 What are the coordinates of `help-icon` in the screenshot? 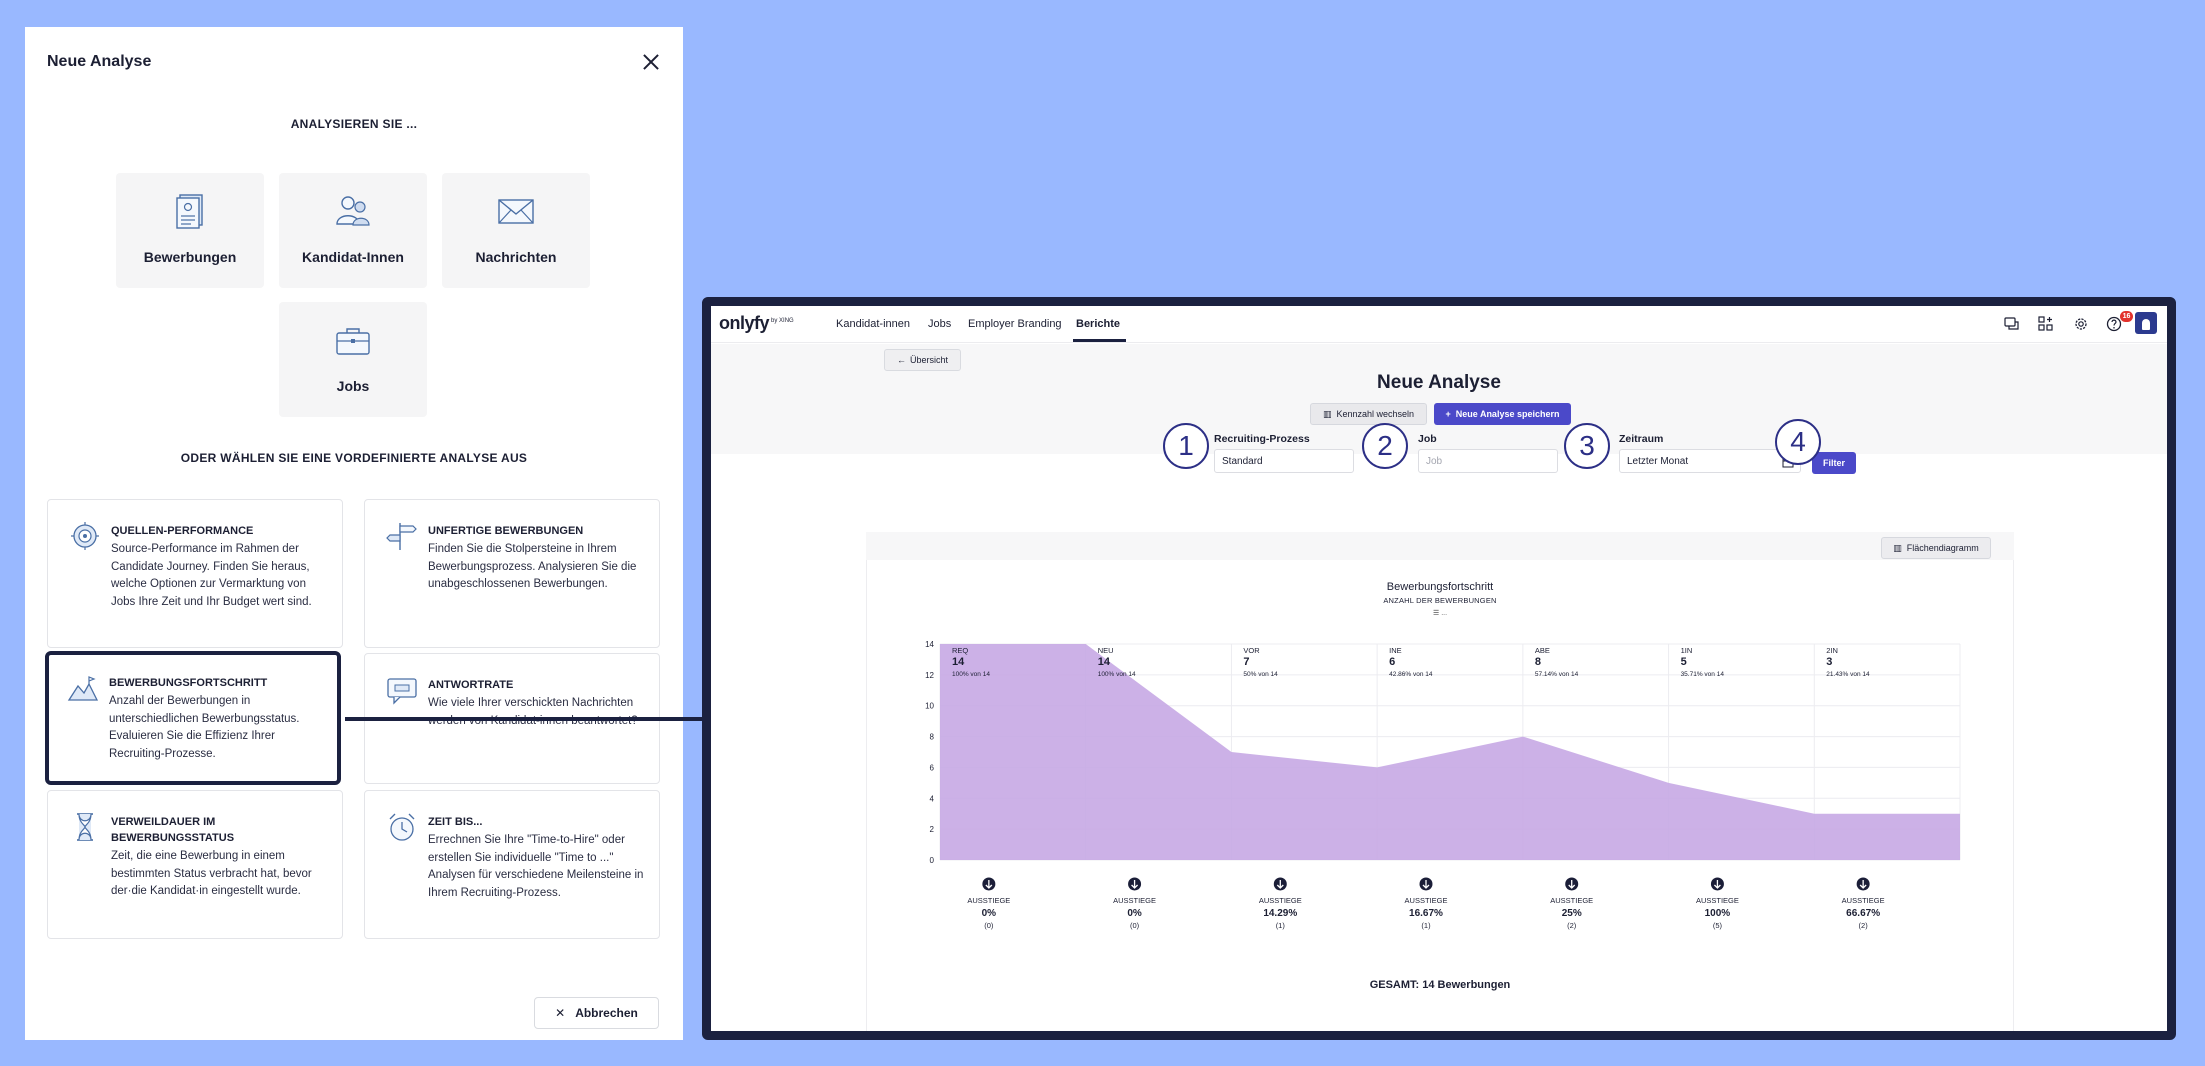 It's located at (2114, 324).